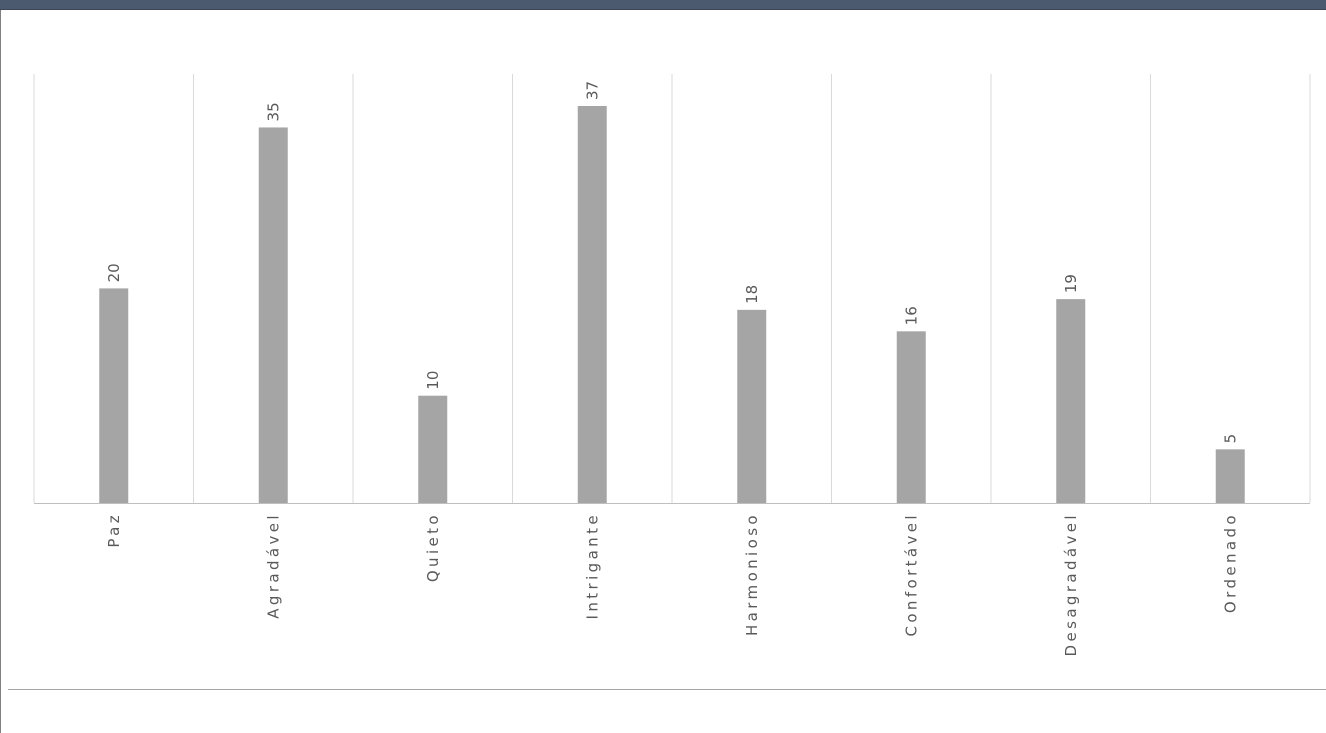 The image size is (1326, 733). I want to click on bar-agradável, so click(273, 315).